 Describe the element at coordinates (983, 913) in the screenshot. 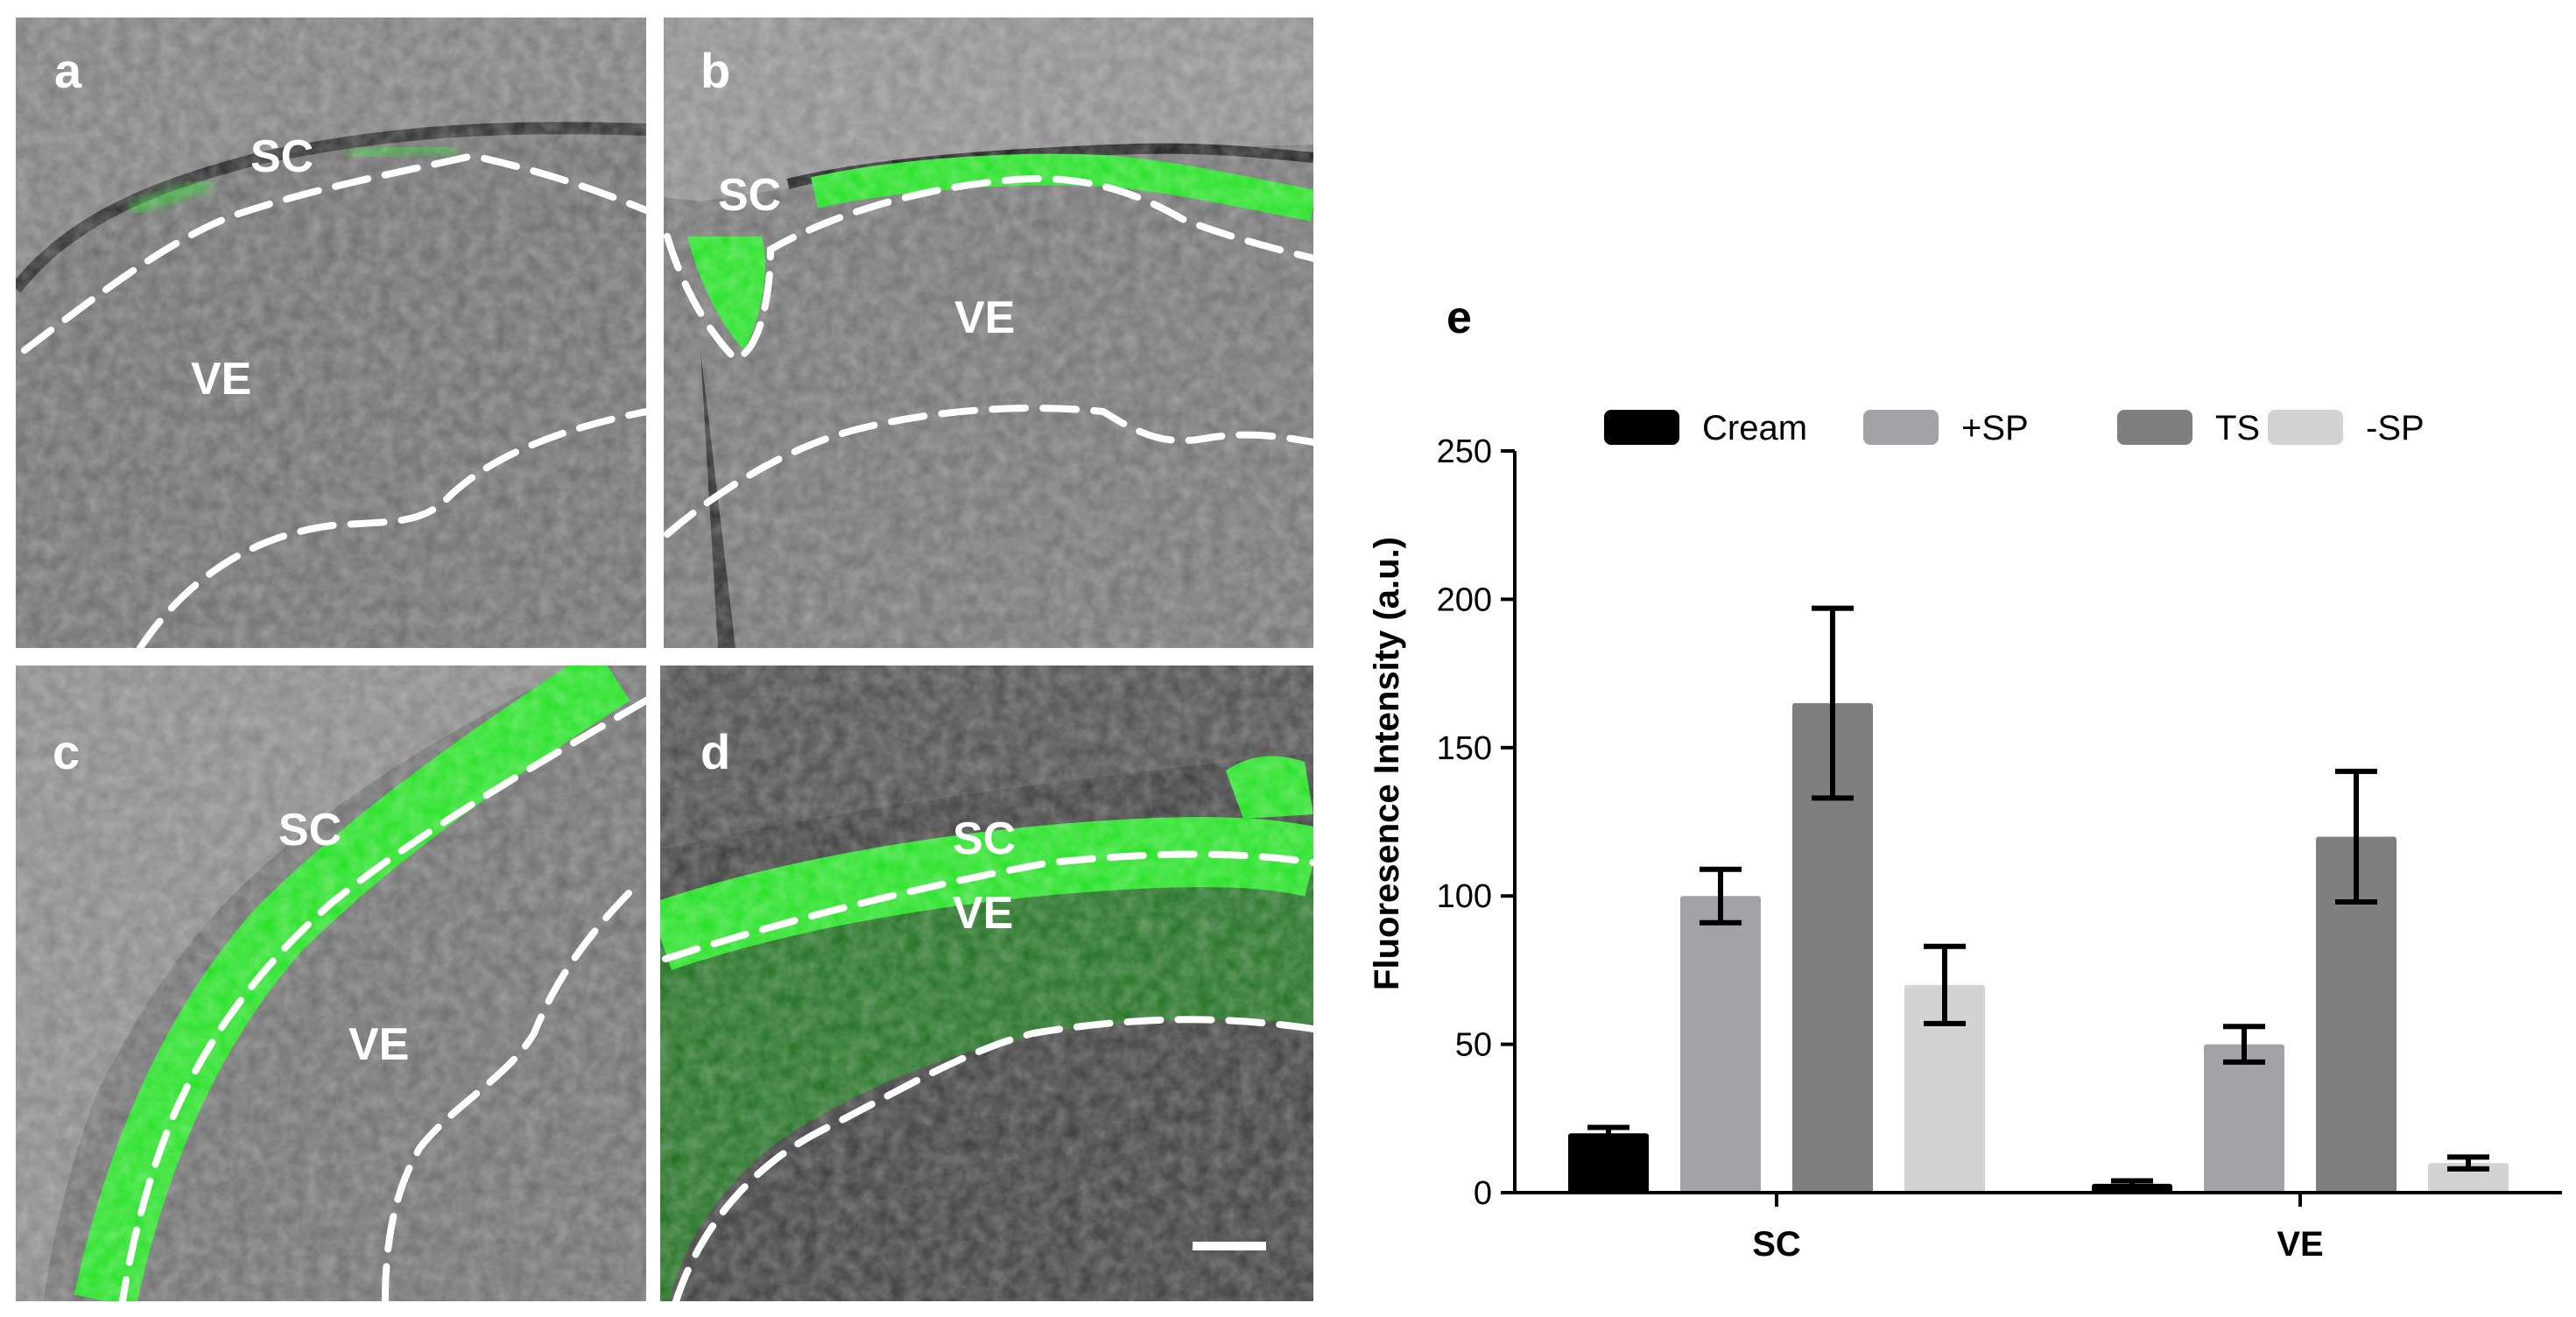

I see `panel-d-label-ve: VE` at that location.